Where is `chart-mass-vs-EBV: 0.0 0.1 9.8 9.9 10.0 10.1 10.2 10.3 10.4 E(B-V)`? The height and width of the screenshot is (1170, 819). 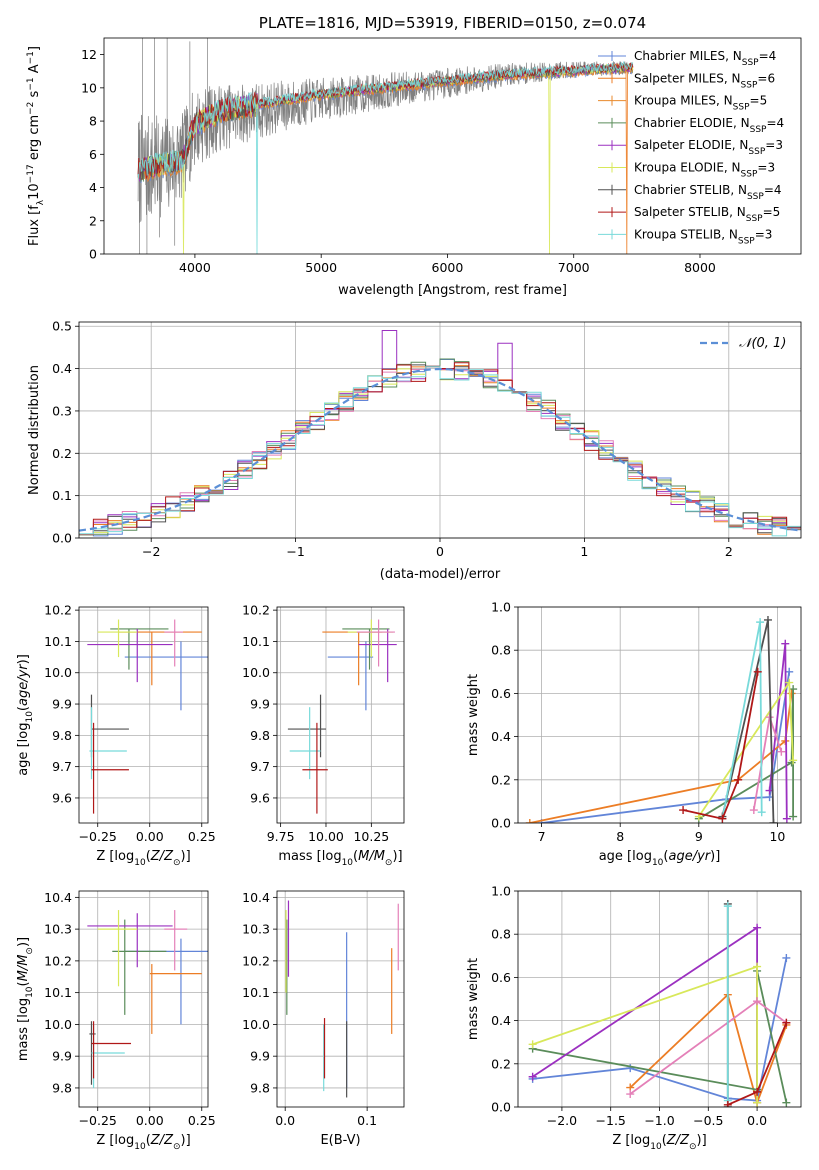 chart-mass-vs-EBV: 0.0 0.1 9.8 9.9 10.0 10.1 10.2 10.3 10.4 E(B-V) is located at coordinates (323, 1019).